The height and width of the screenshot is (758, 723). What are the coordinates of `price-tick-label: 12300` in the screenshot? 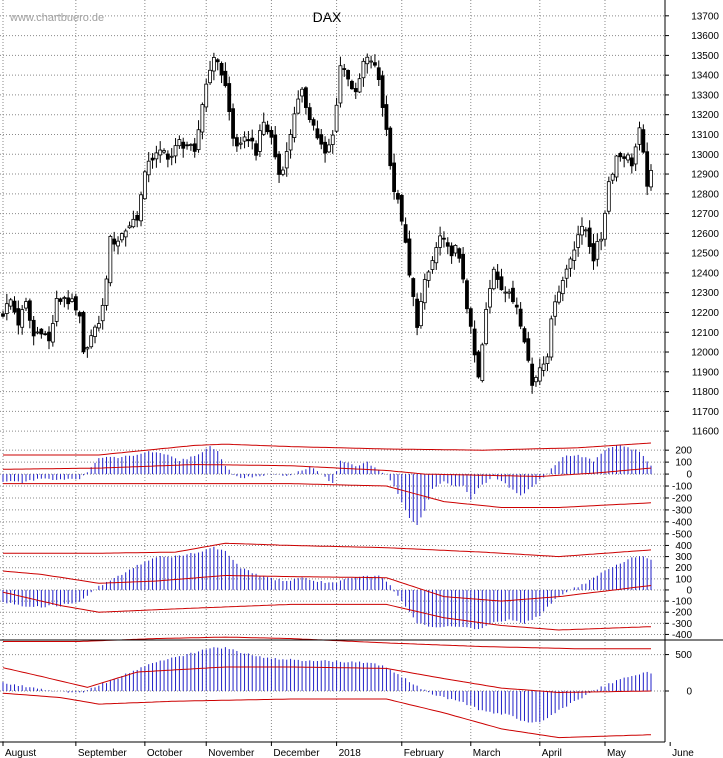 It's located at (705, 293).